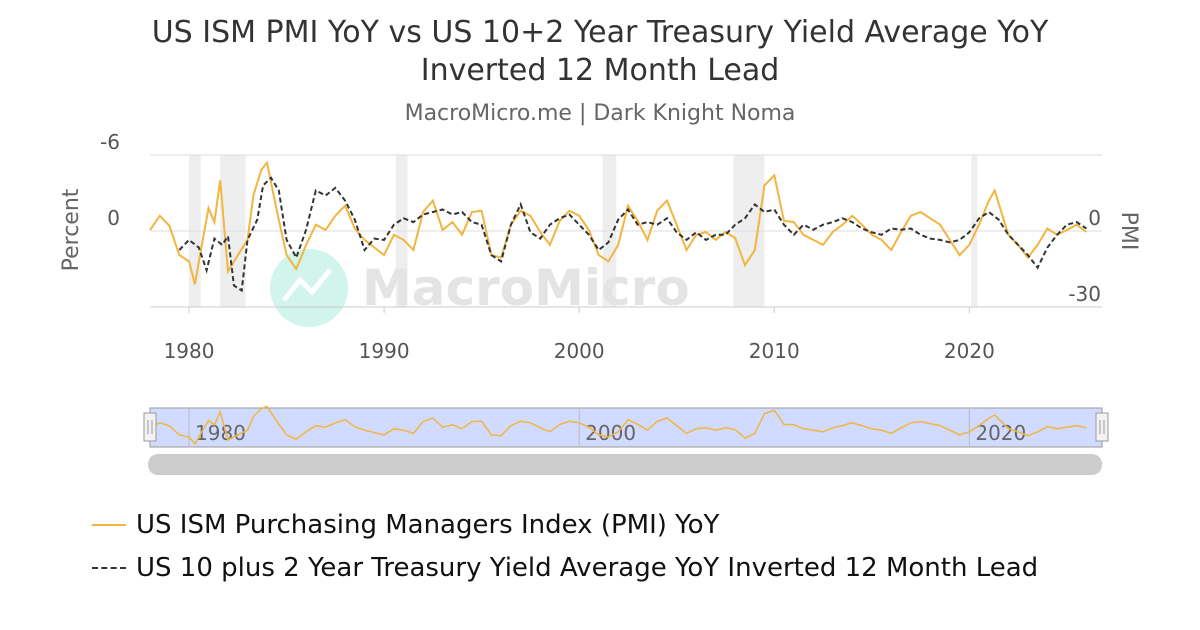  Describe the element at coordinates (600, 113) in the screenshot. I see `chart-subtitle: MacroMicro.me | Dark Knight Noma` at that location.